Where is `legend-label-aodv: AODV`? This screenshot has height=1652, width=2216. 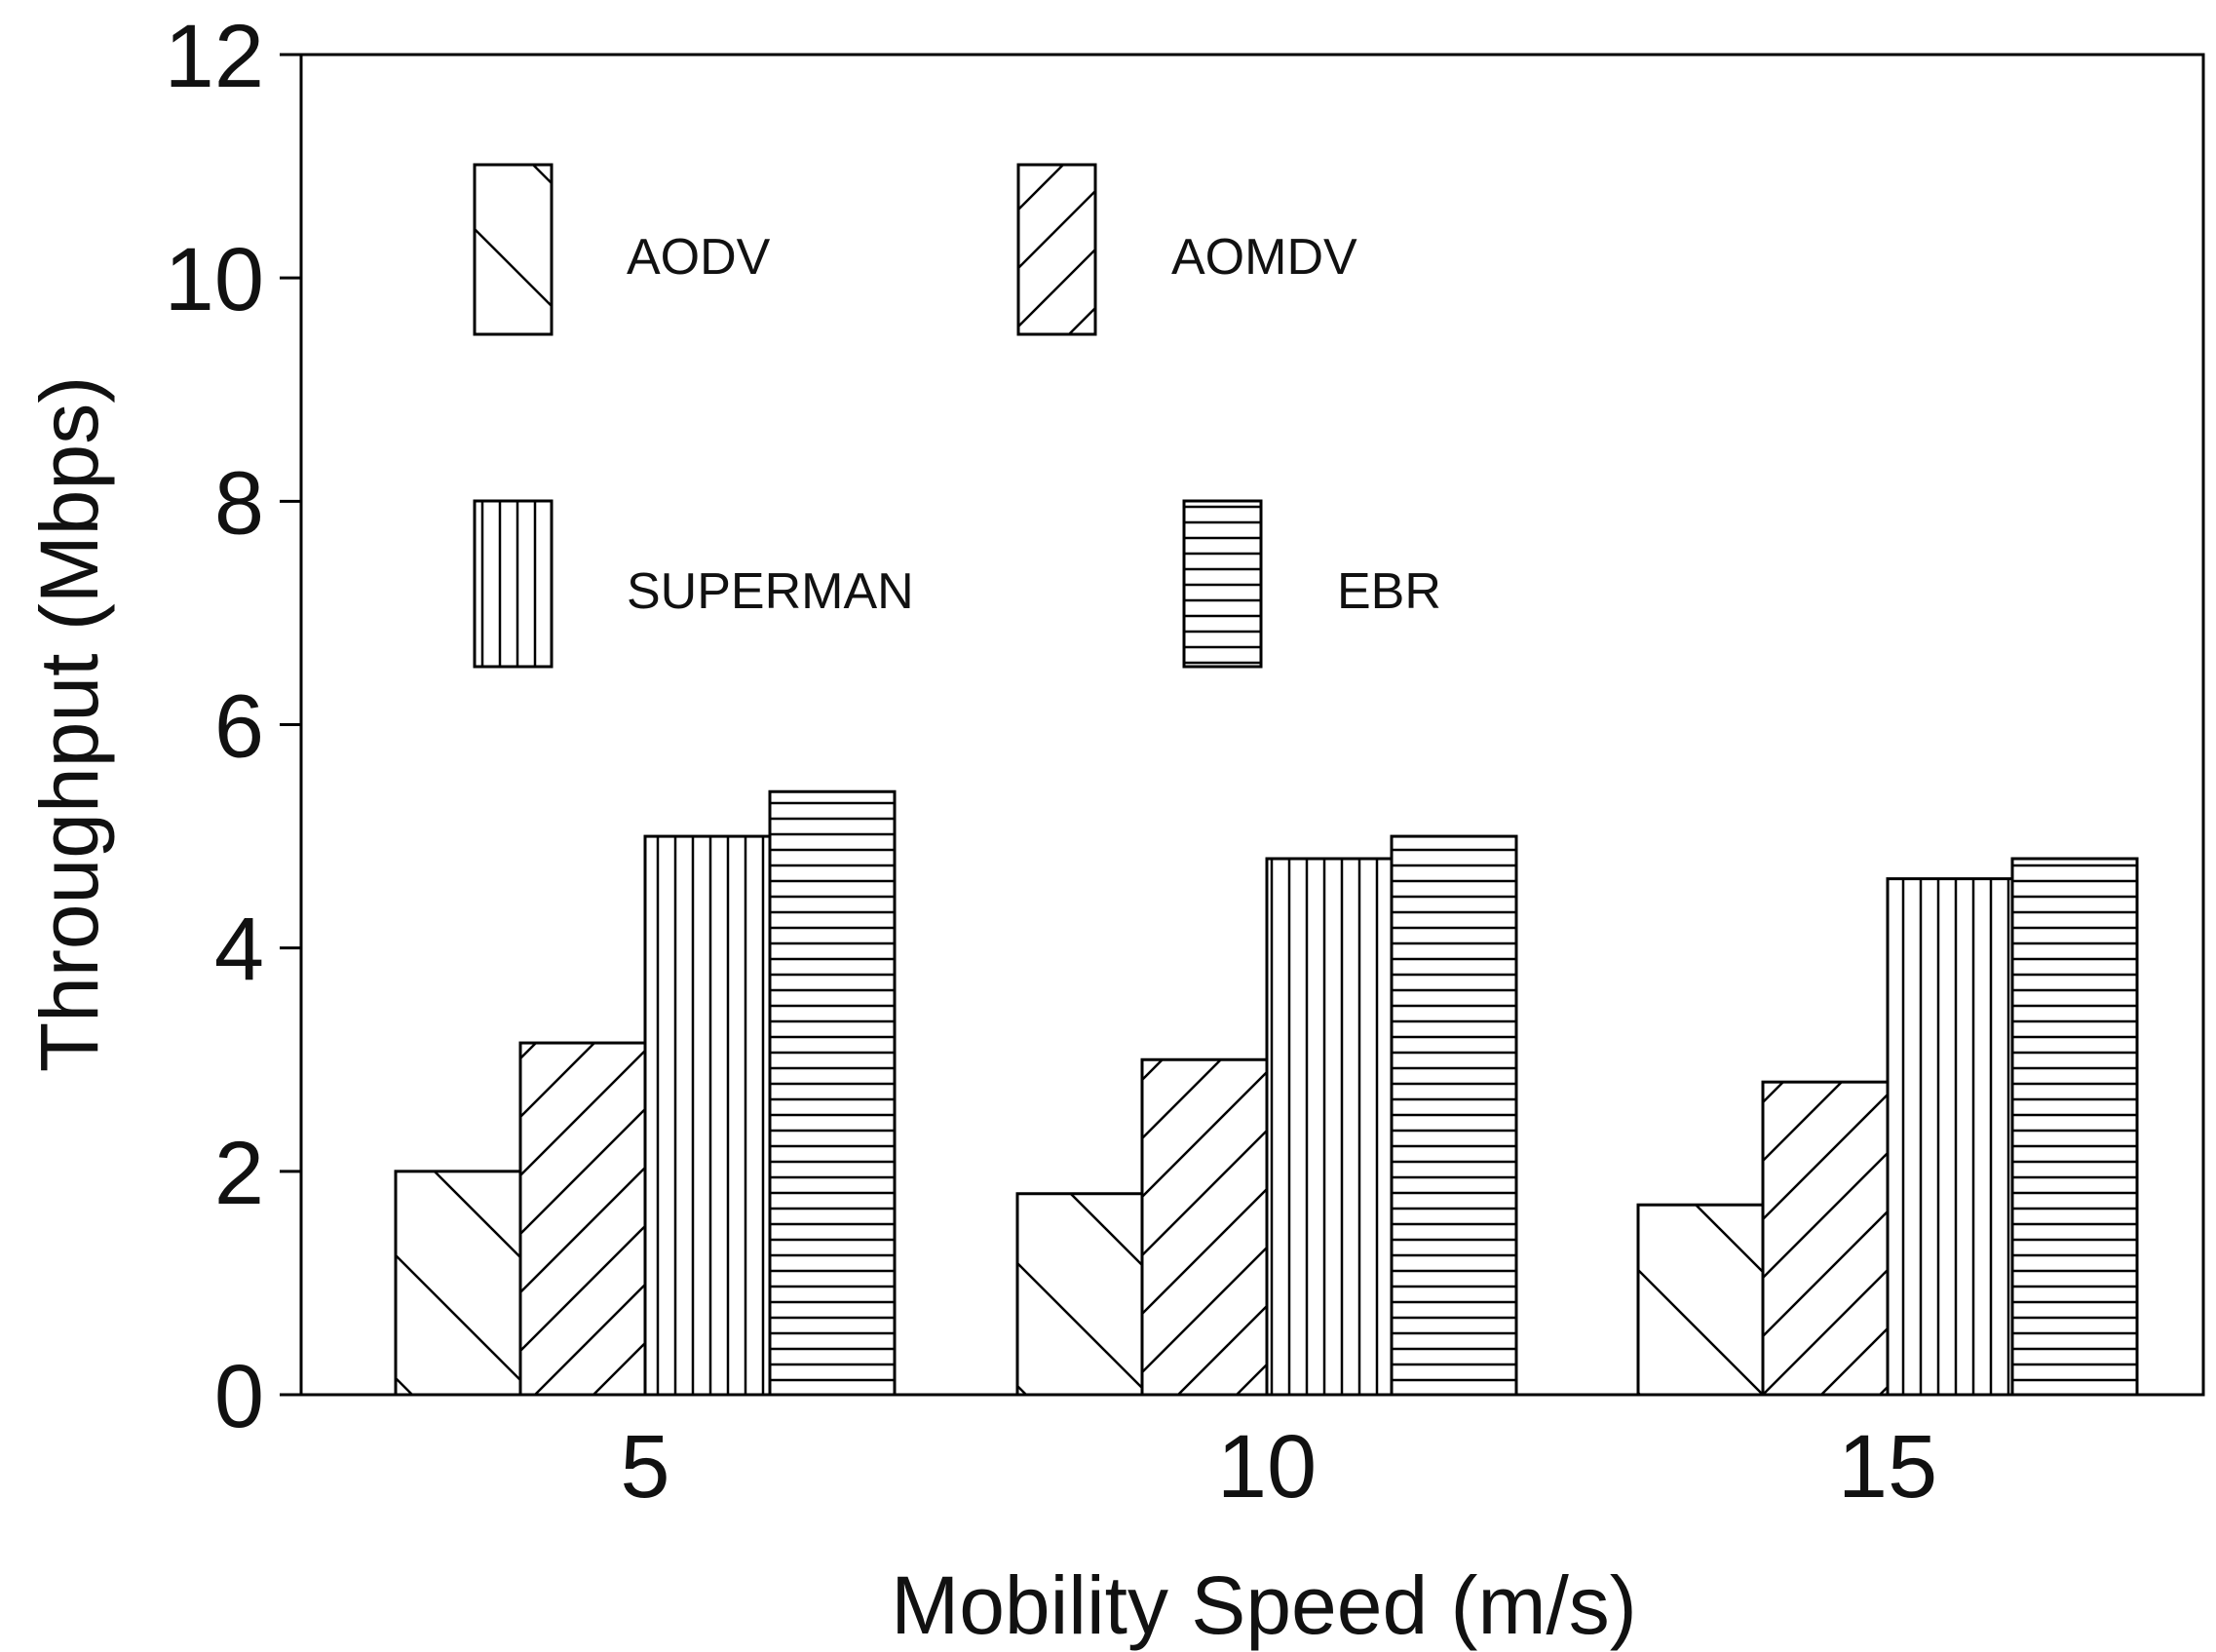 legend-label-aodv: AODV is located at coordinates (699, 257).